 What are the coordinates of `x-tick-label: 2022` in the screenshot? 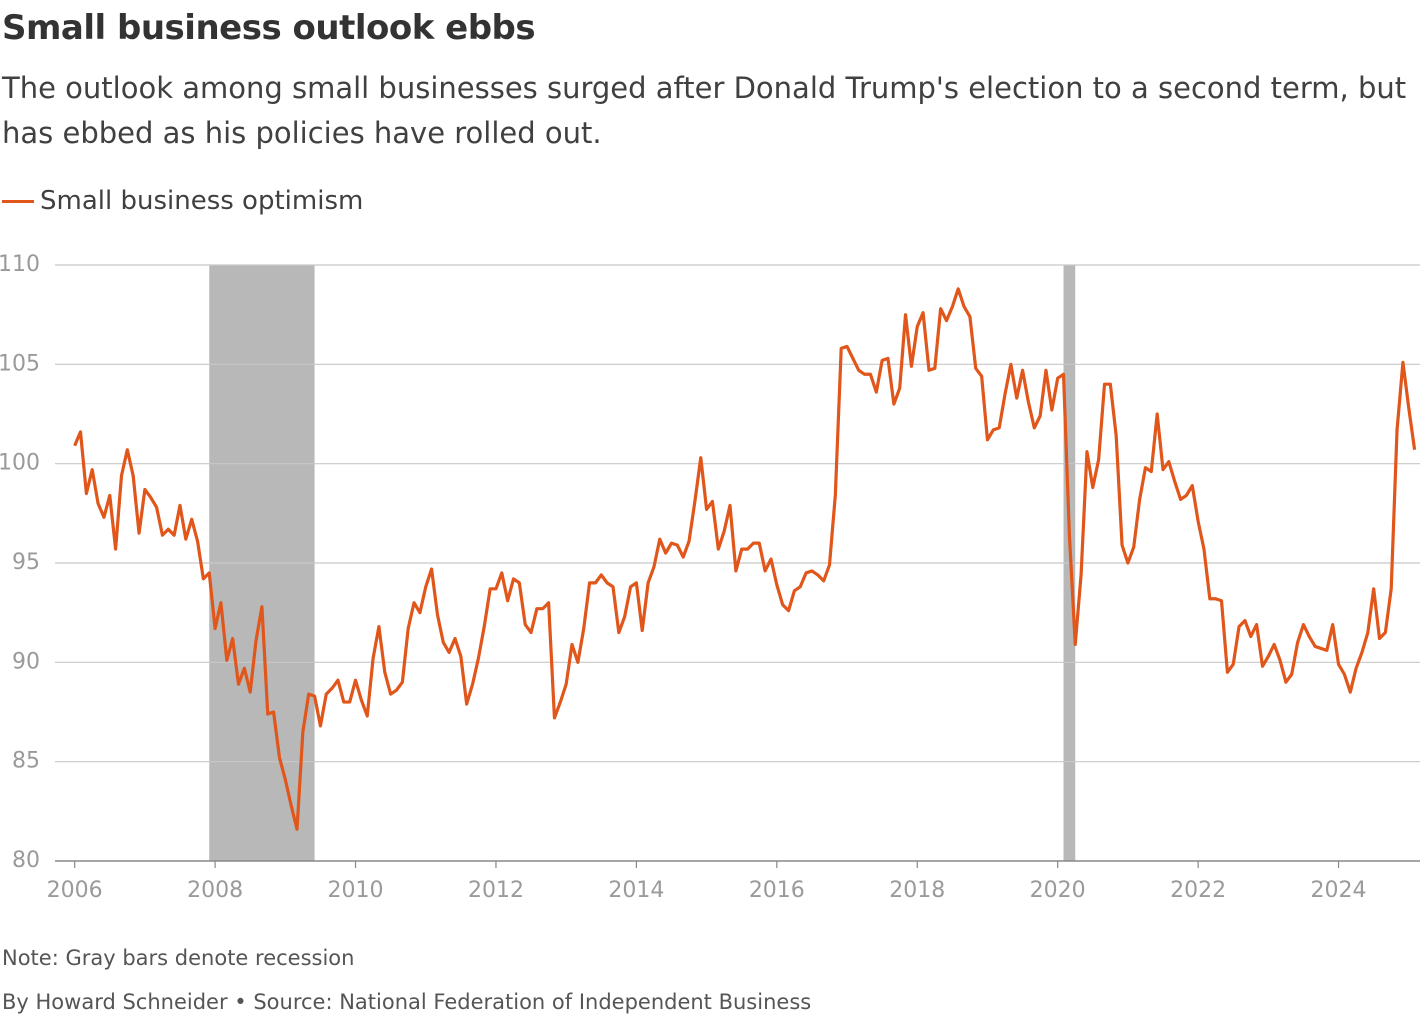 It's located at (1198, 890).